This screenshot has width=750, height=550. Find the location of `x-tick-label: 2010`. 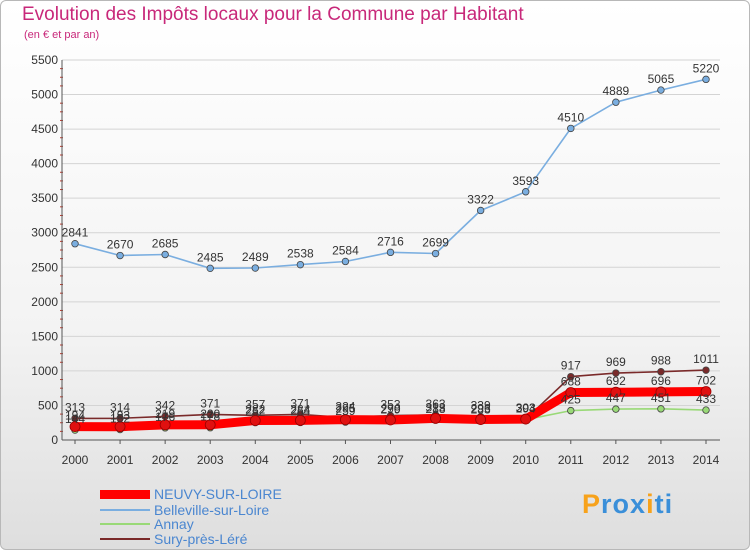

x-tick-label: 2010 is located at coordinates (525, 460).